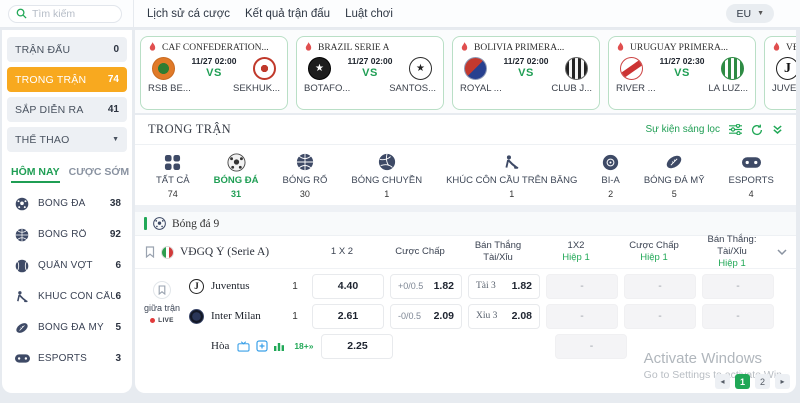  I want to click on column-header-handicap: Cược Chấp, so click(420, 252).